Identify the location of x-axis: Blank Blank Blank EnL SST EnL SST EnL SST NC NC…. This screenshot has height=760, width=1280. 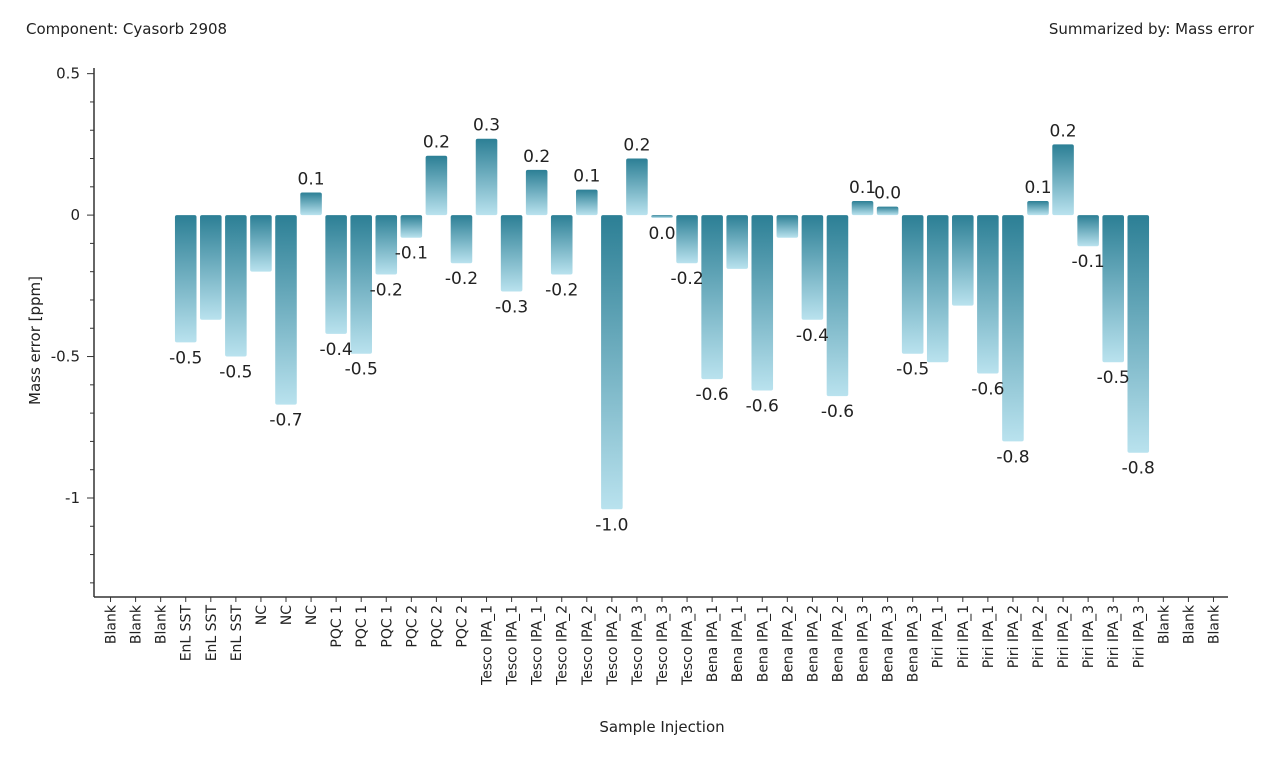
(661, 641).